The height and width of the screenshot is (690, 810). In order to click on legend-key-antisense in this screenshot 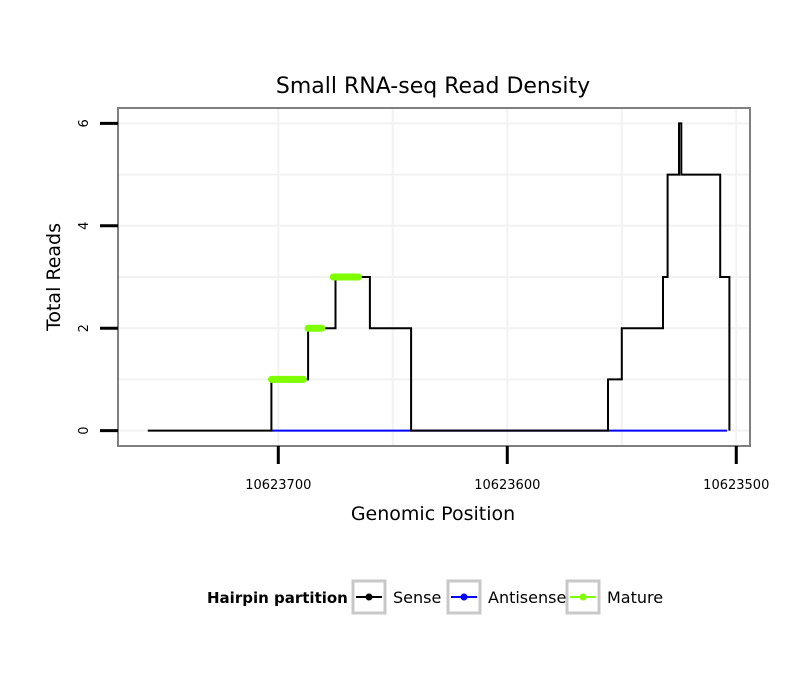, I will do `click(464, 597)`.